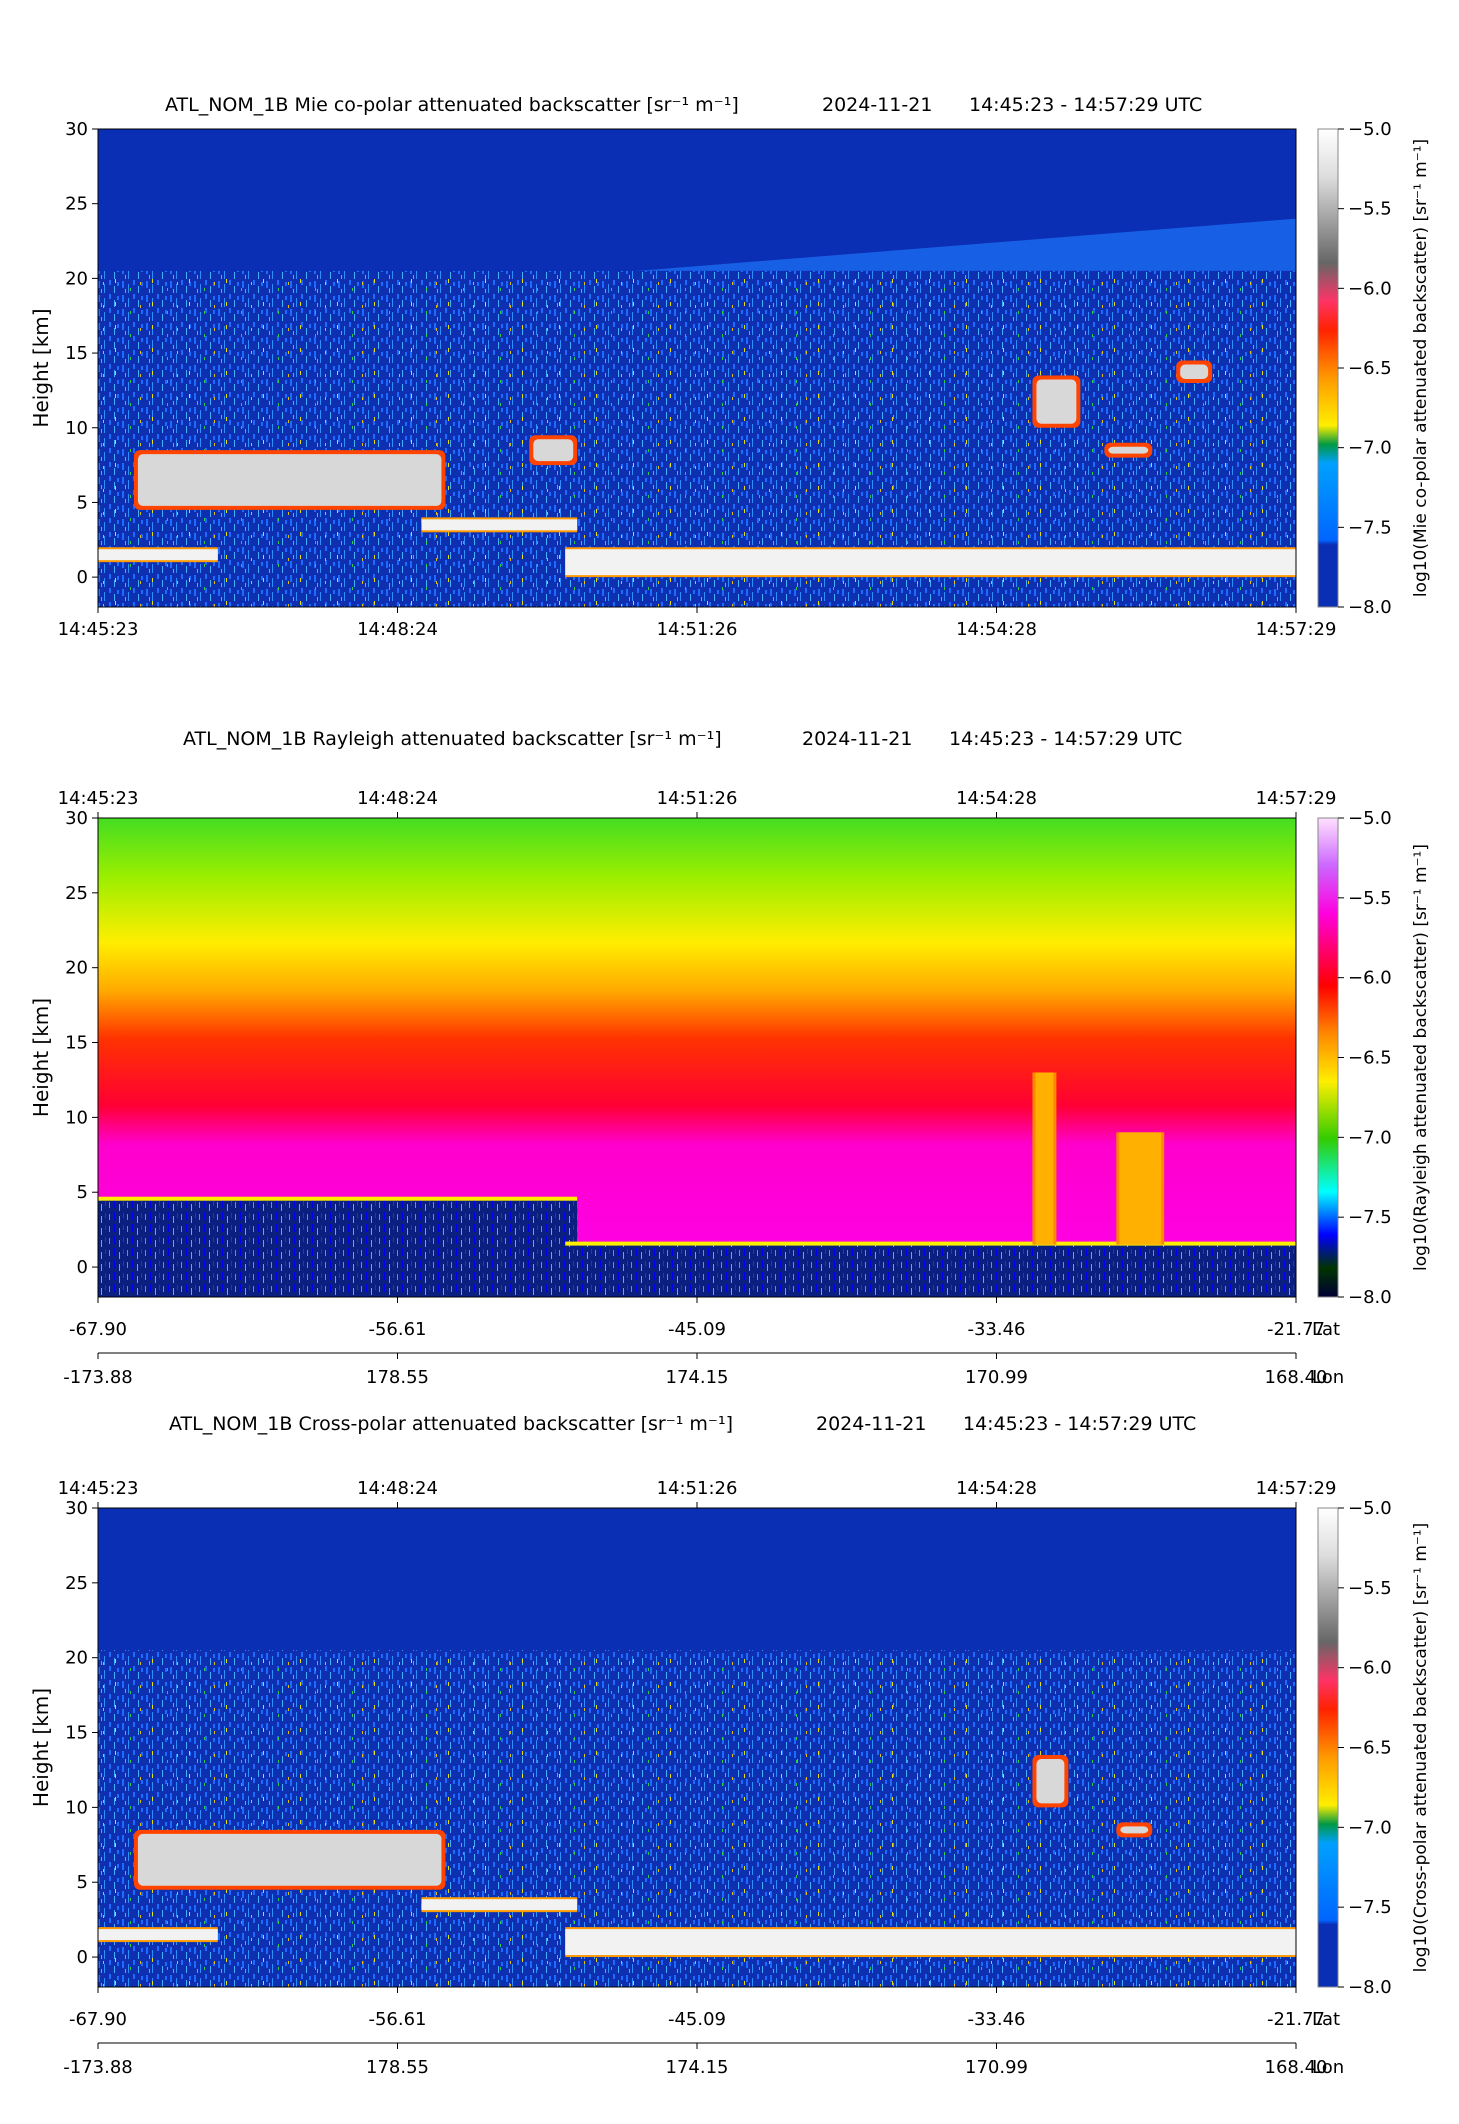 The width and height of the screenshot is (1459, 2124). I want to click on time-tick-label: 14:51:26, so click(697, 629).